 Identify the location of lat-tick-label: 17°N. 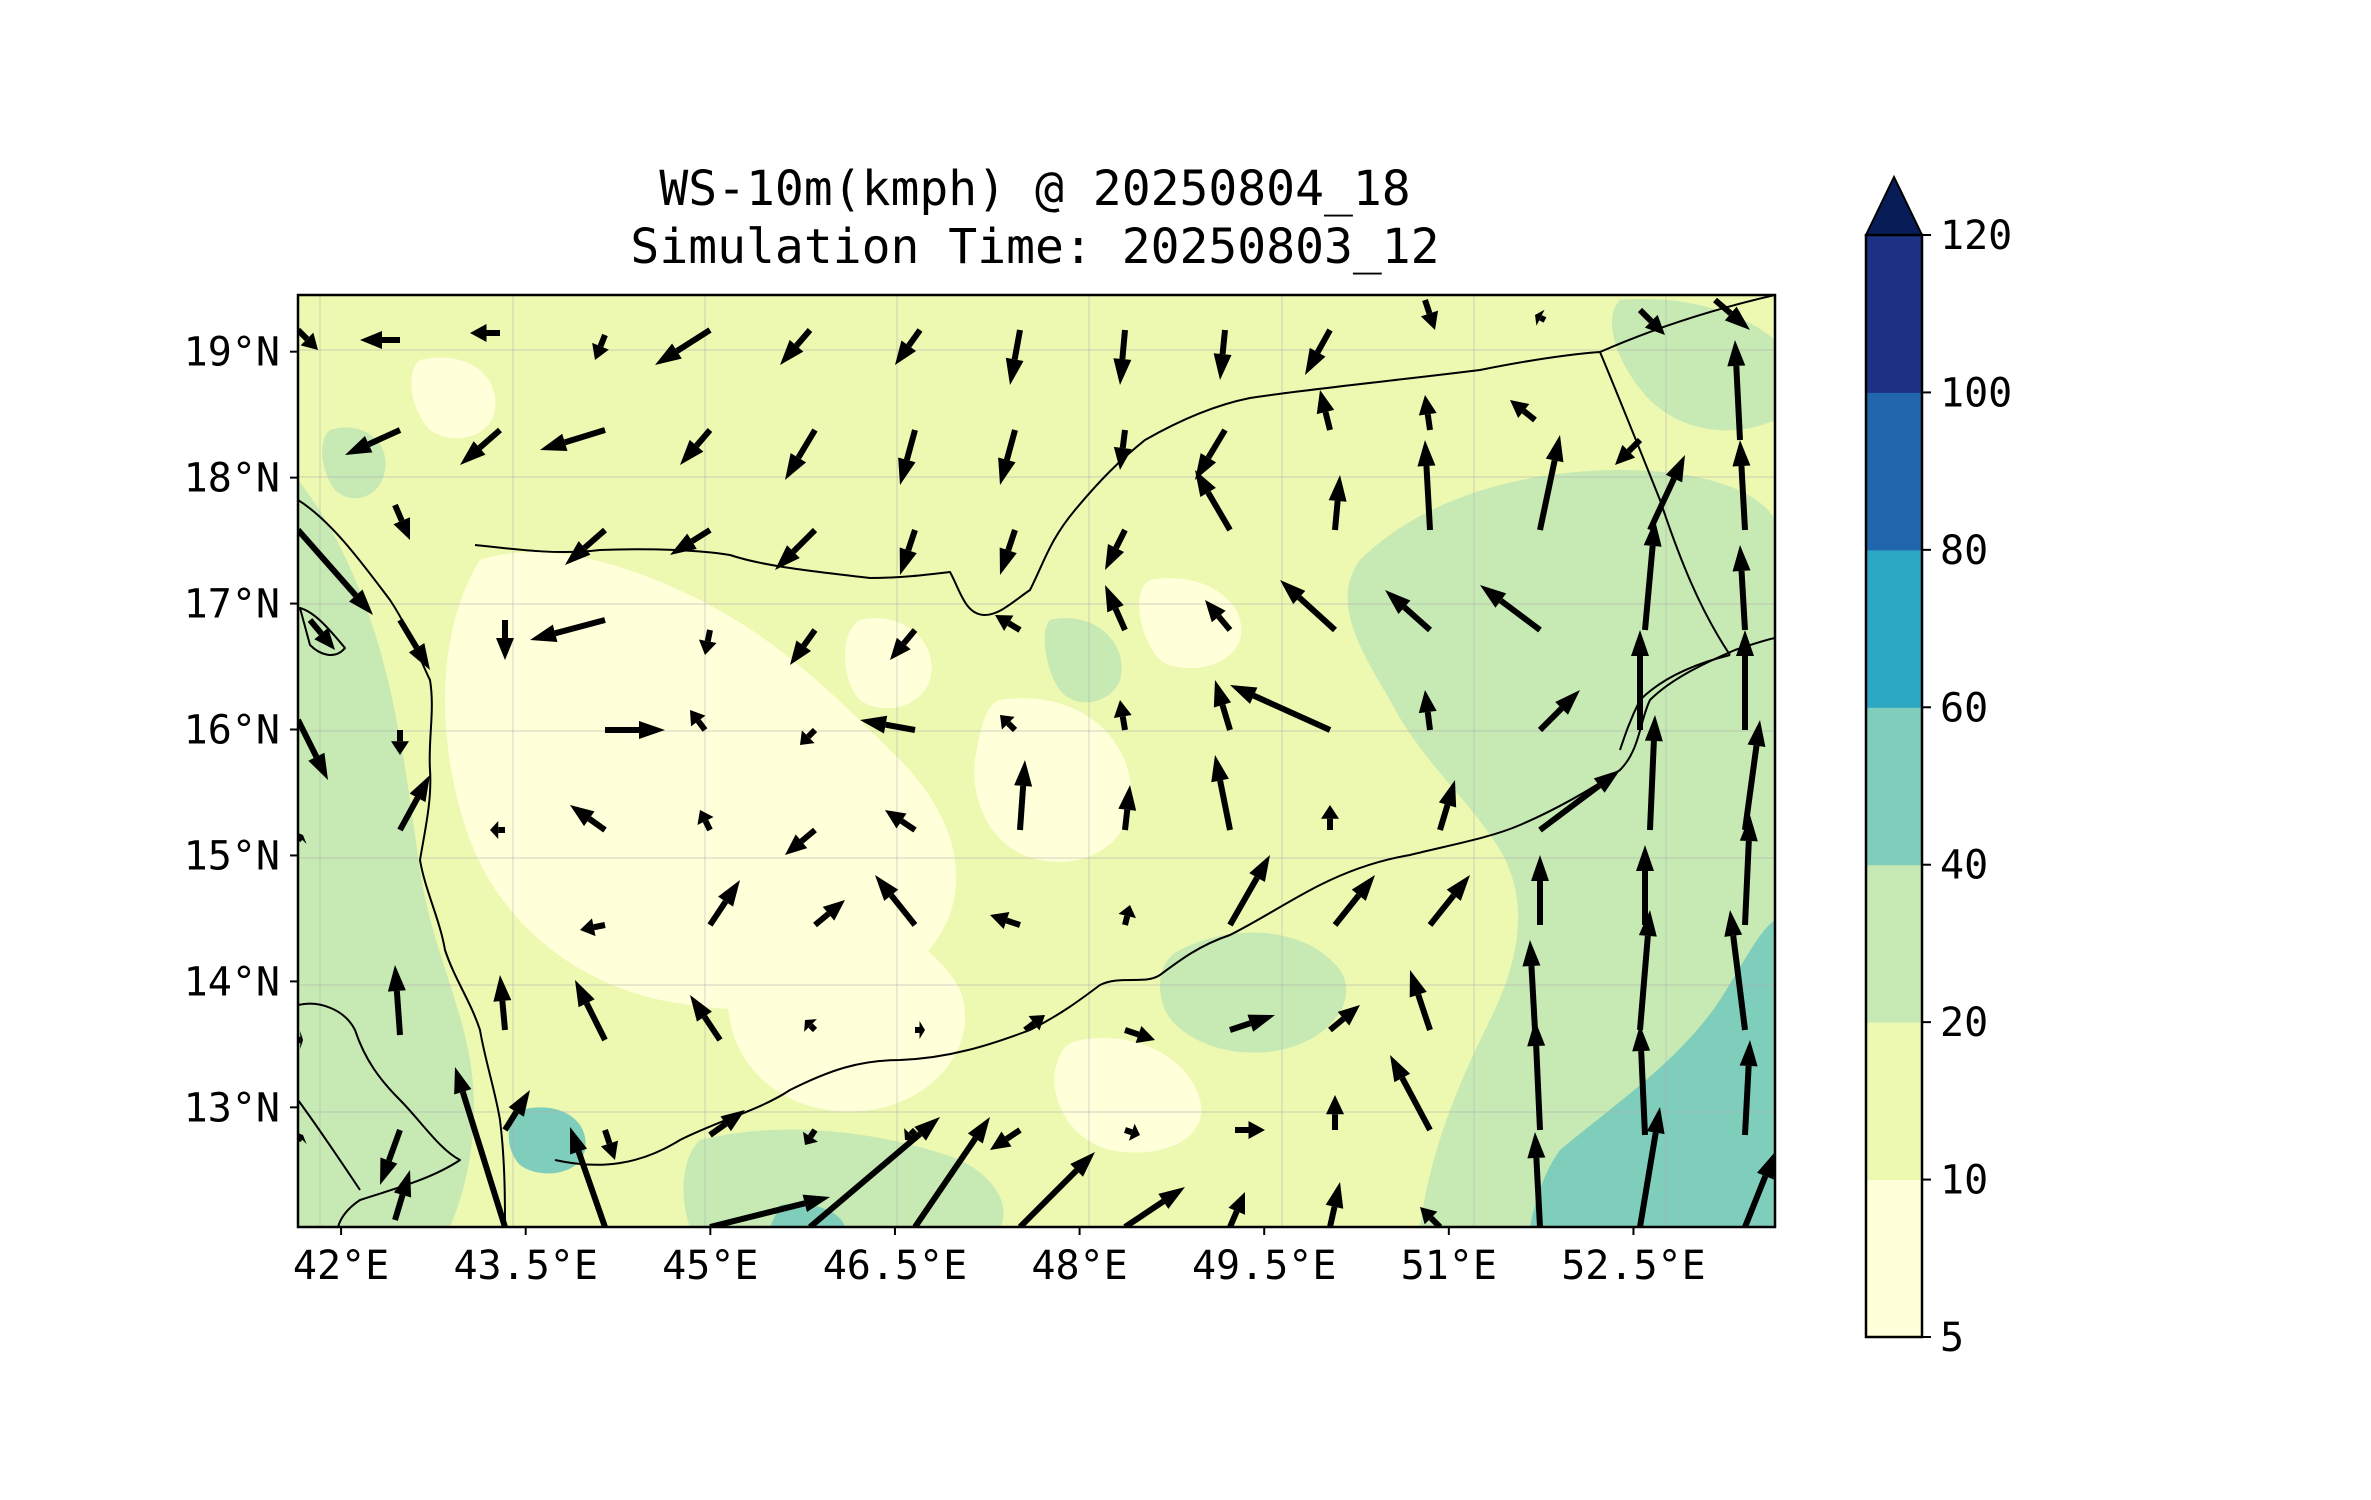
(232, 605).